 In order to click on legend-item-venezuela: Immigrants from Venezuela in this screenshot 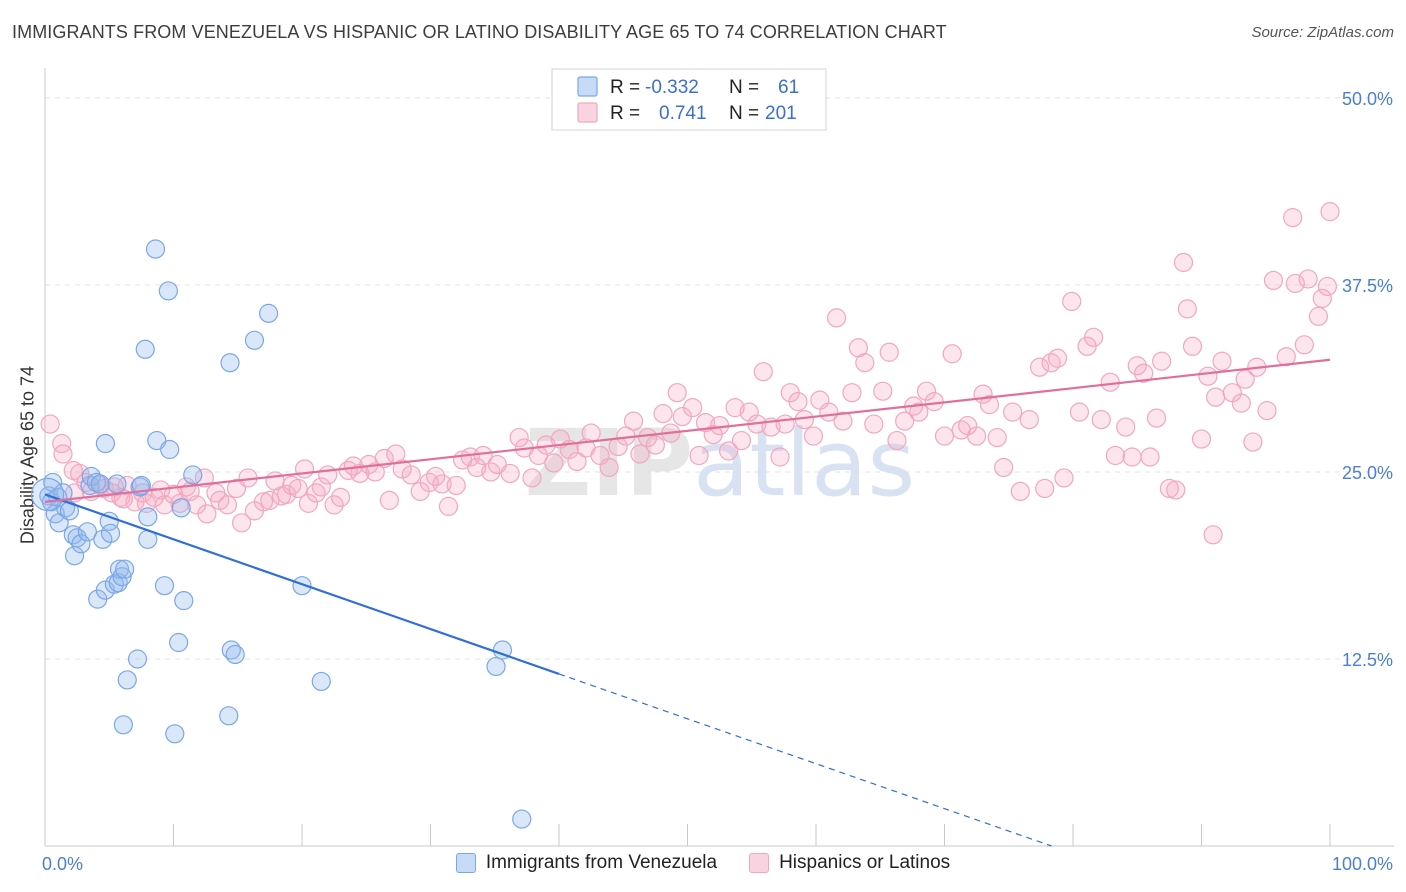, I will do `click(586, 863)`.